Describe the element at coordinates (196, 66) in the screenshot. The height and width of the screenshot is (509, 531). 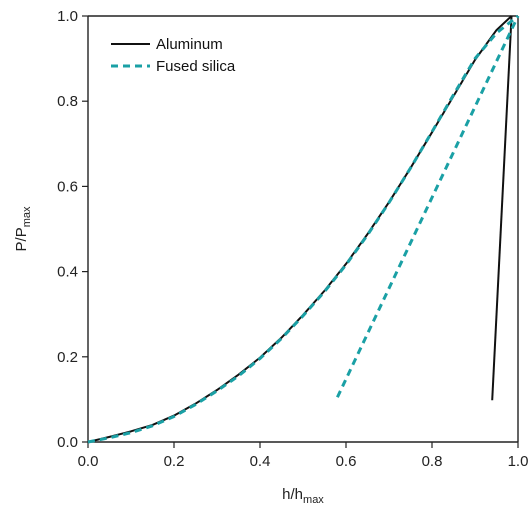
I see `legend-label-fused-silica: Fused silica` at that location.